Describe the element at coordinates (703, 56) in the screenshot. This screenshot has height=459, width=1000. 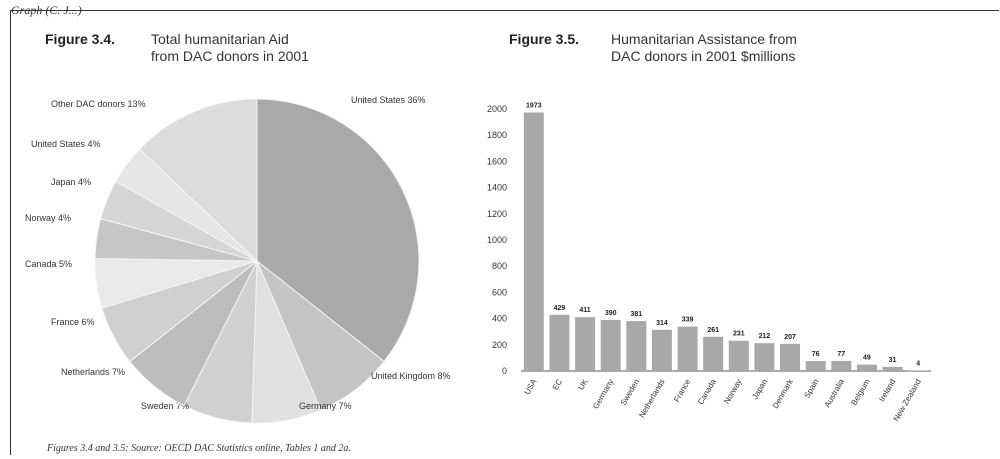
I see `bar-title-line2: DAC donors in 2001 $millions` at that location.